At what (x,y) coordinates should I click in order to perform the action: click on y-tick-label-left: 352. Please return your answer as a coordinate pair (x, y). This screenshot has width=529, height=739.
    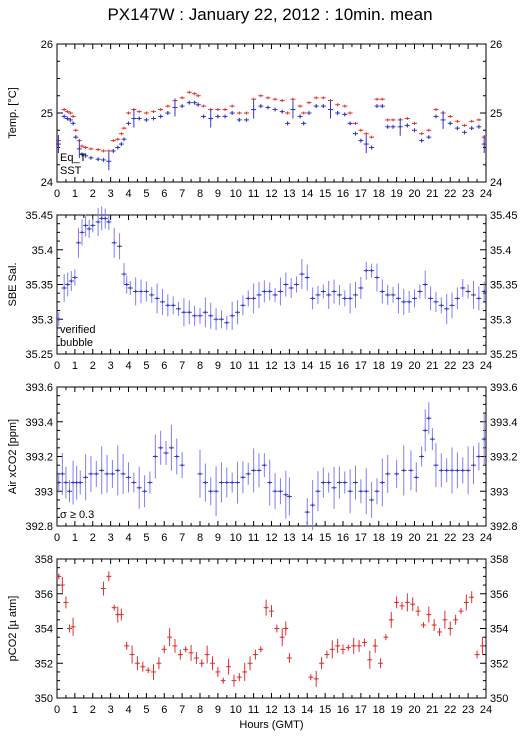
    Looking at the image, I should click on (44, 664).